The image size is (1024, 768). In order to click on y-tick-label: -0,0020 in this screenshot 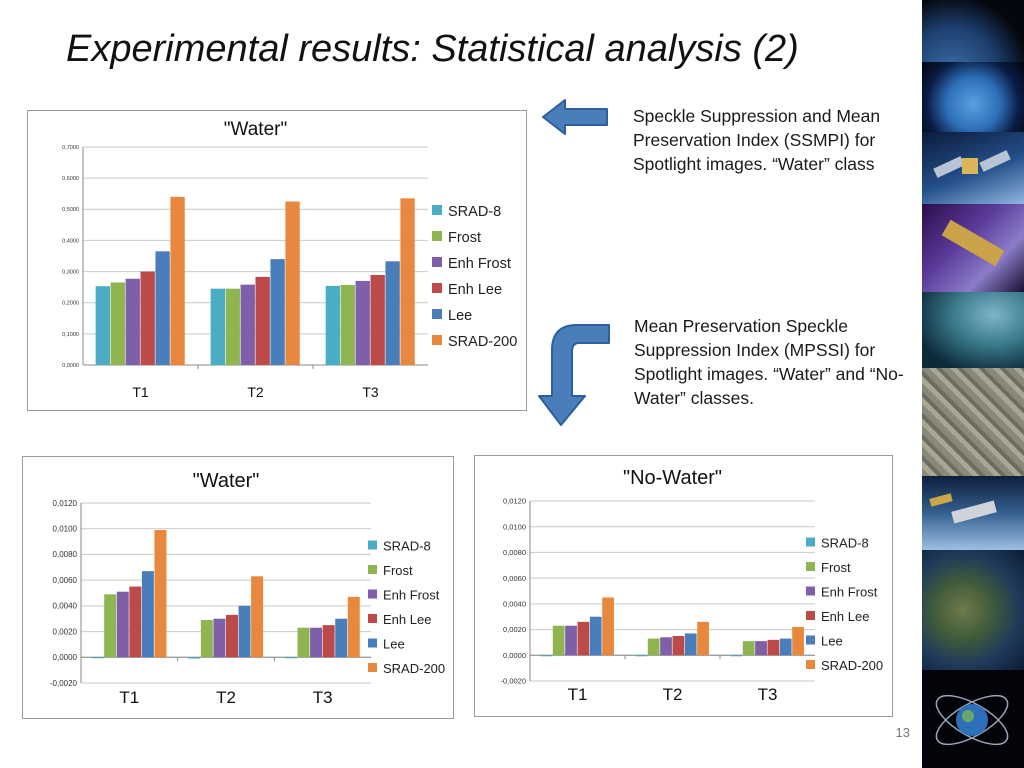, I will do `click(513, 681)`.